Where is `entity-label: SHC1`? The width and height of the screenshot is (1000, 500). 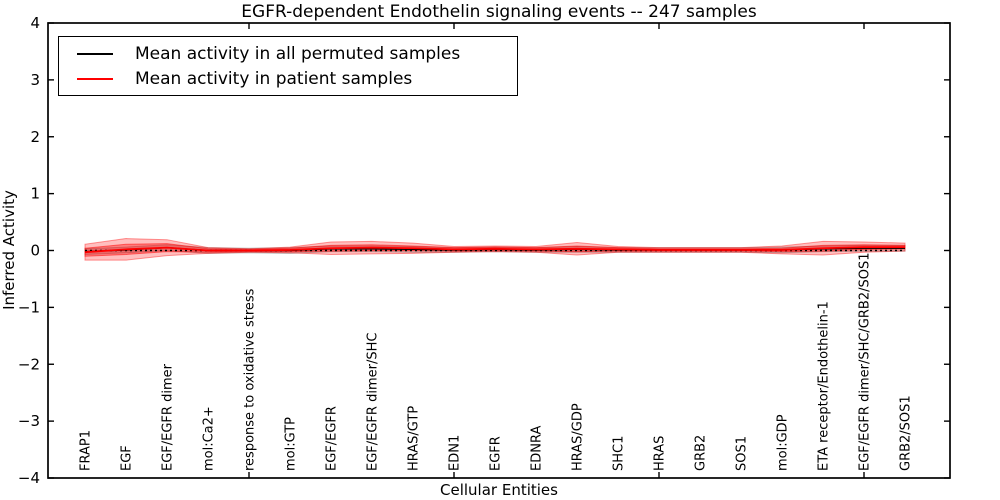 entity-label: SHC1 is located at coordinates (619, 453).